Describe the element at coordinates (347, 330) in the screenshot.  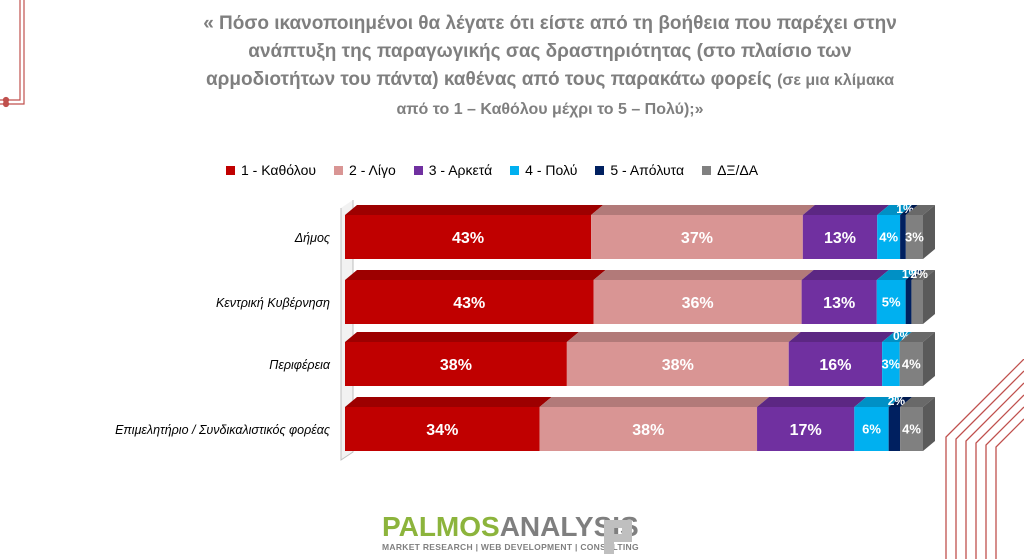
I see `chart-side-wall` at that location.